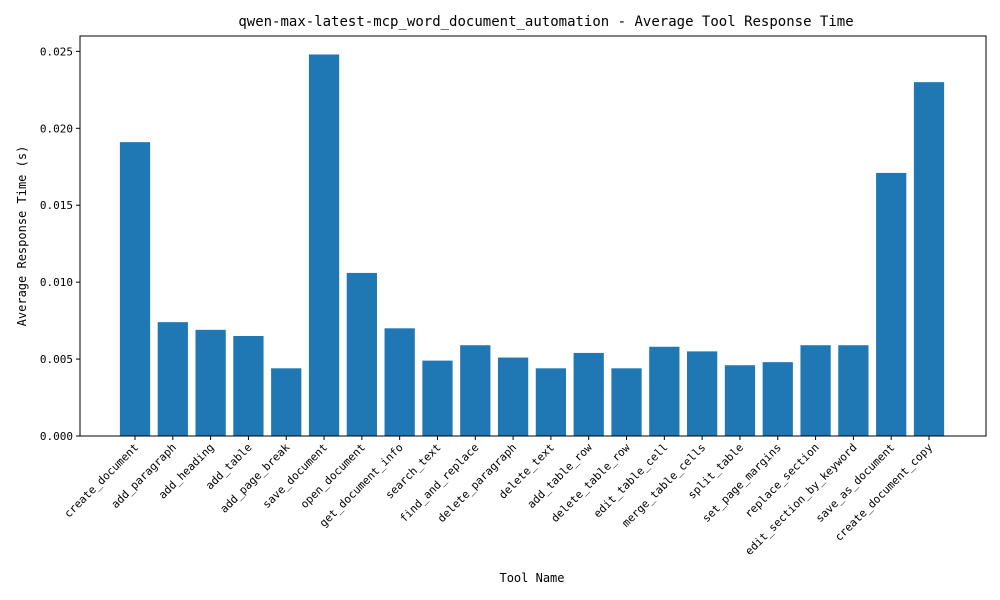  I want to click on bar-edit_section_by_keyword, so click(853, 390).